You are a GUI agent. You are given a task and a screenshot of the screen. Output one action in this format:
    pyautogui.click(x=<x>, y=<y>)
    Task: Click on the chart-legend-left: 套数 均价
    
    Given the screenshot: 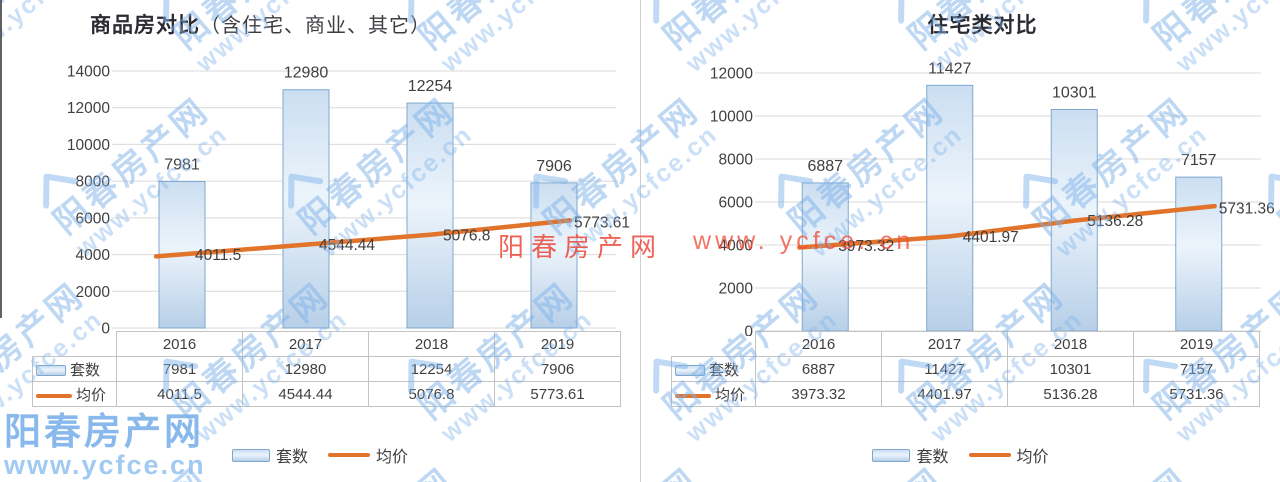 What is the action you would take?
    pyautogui.click(x=320, y=455)
    